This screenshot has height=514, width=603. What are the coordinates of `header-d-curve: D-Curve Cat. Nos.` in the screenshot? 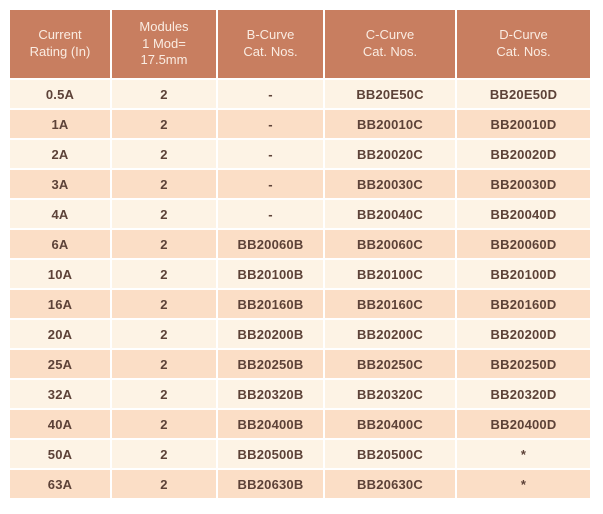 It's located at (523, 44).